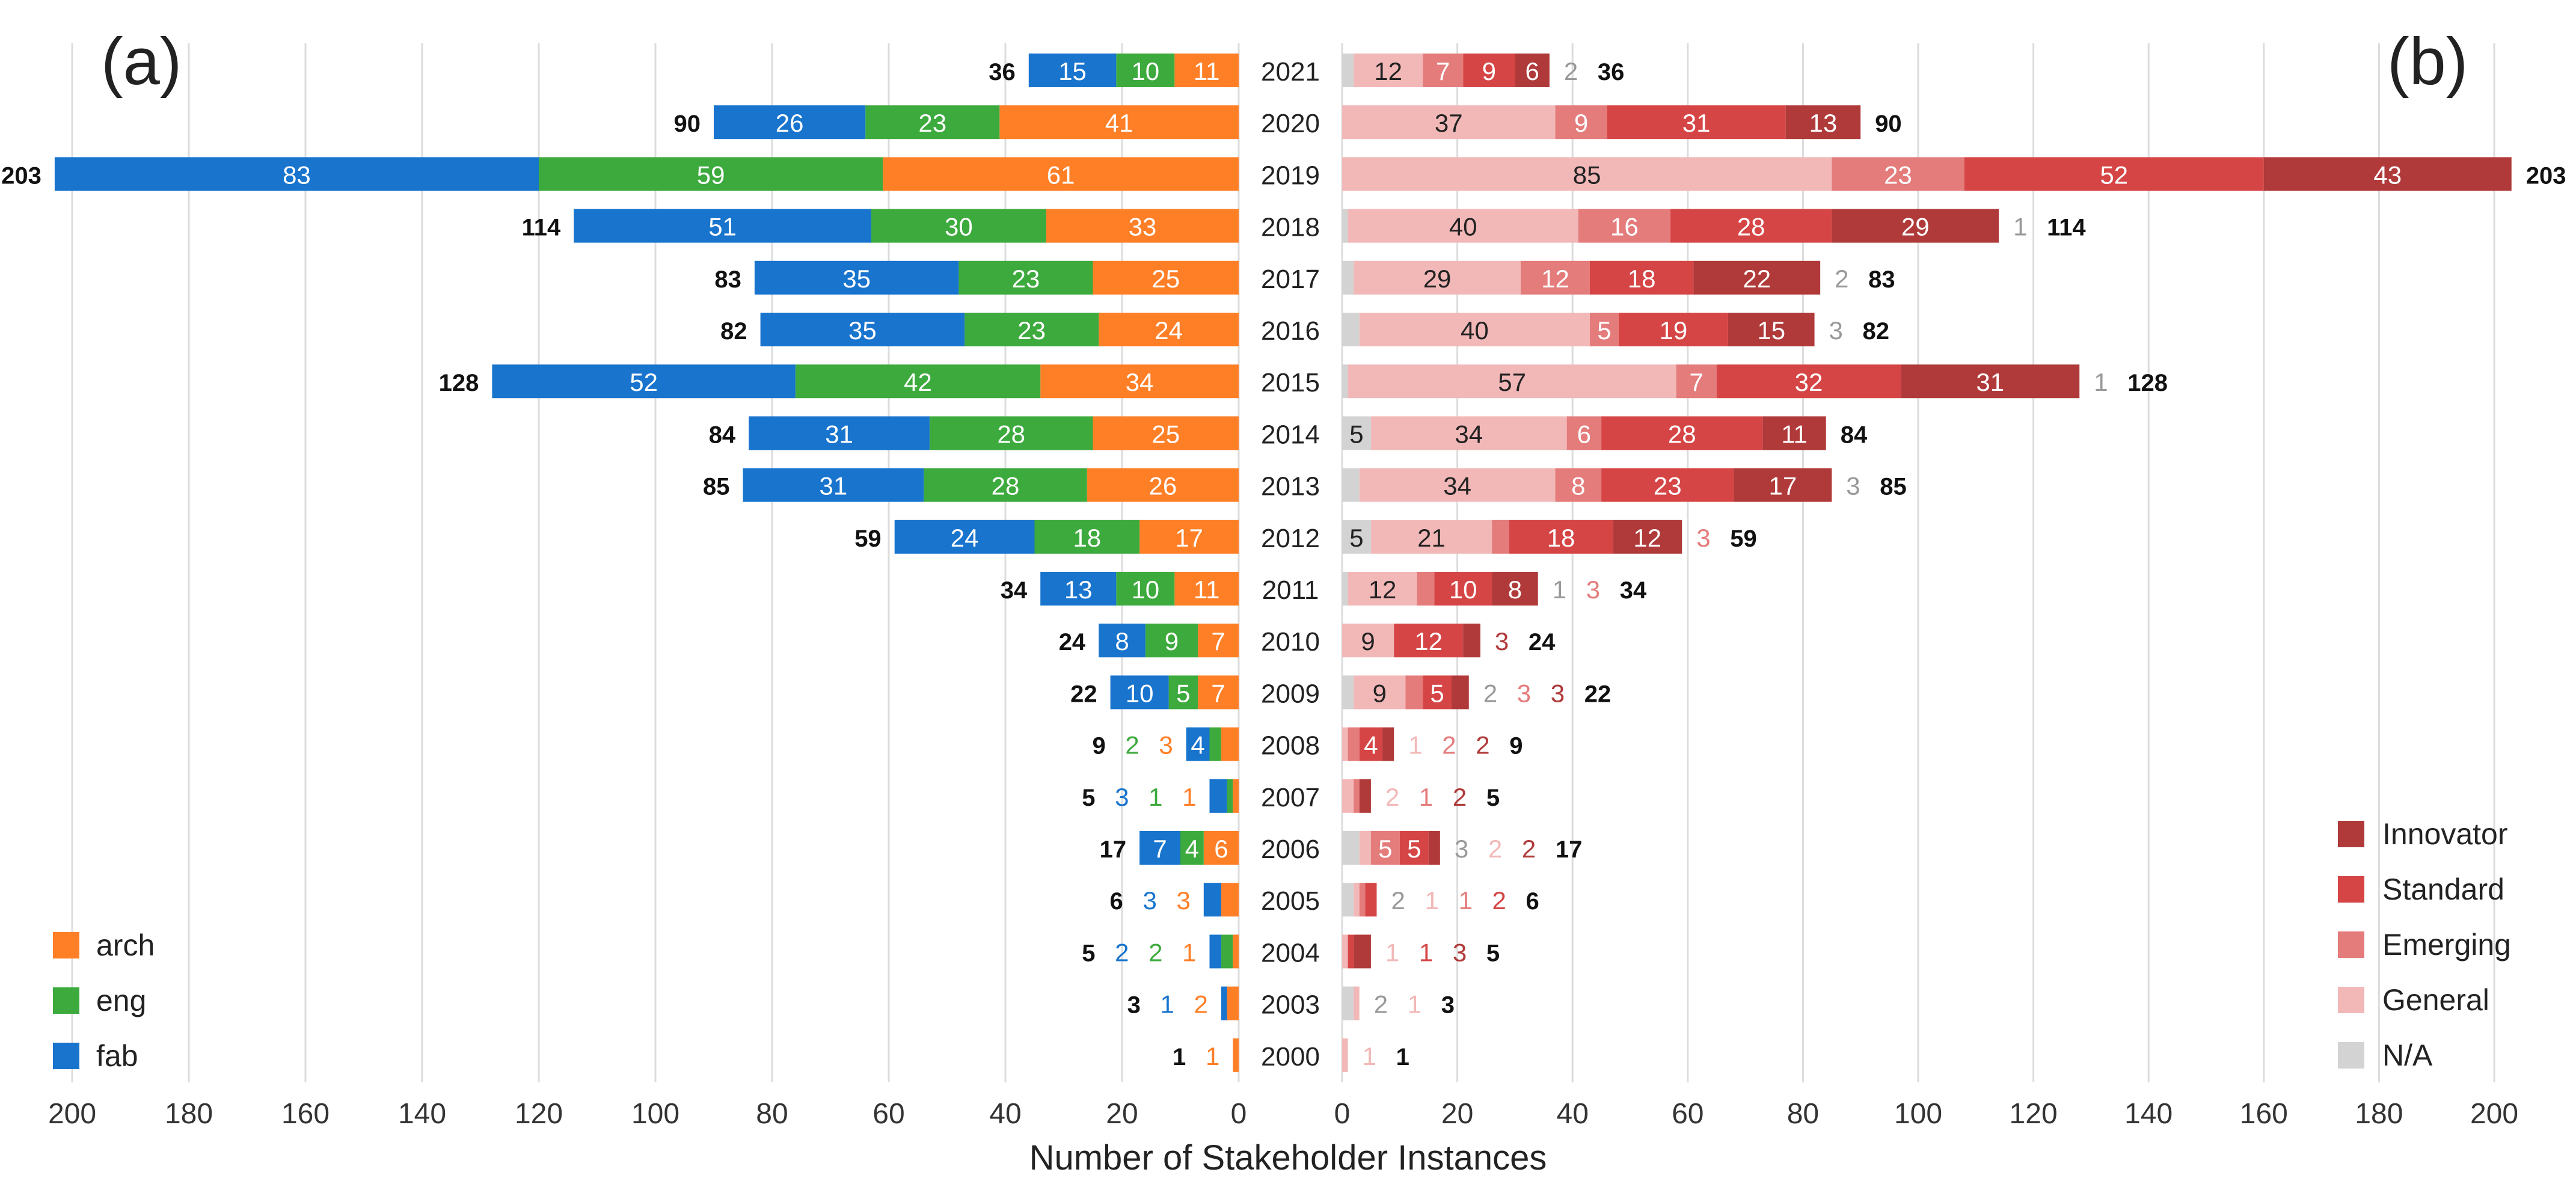  I want to click on bar-b-2007-Innovator, so click(1365, 796).